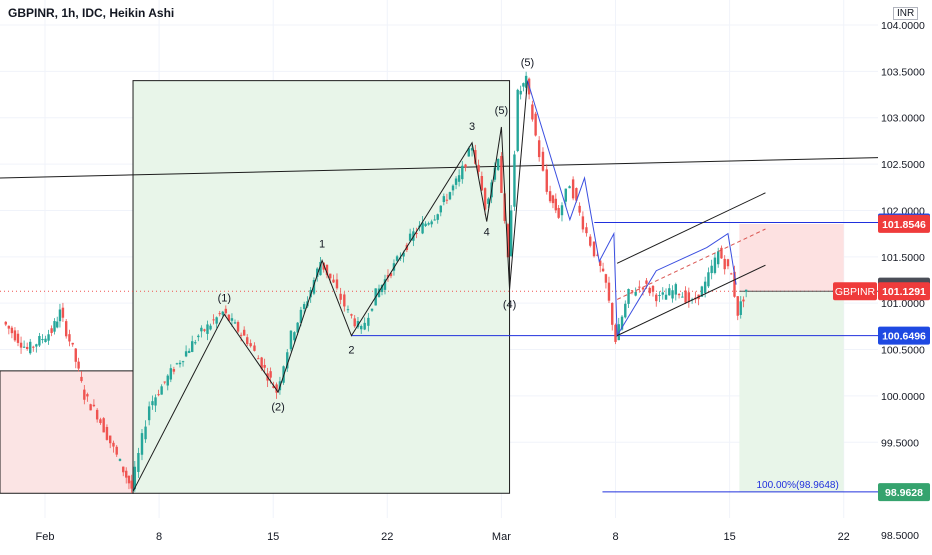 This screenshot has height=555, width=932. I want to click on wave-label: (4), so click(509, 305).